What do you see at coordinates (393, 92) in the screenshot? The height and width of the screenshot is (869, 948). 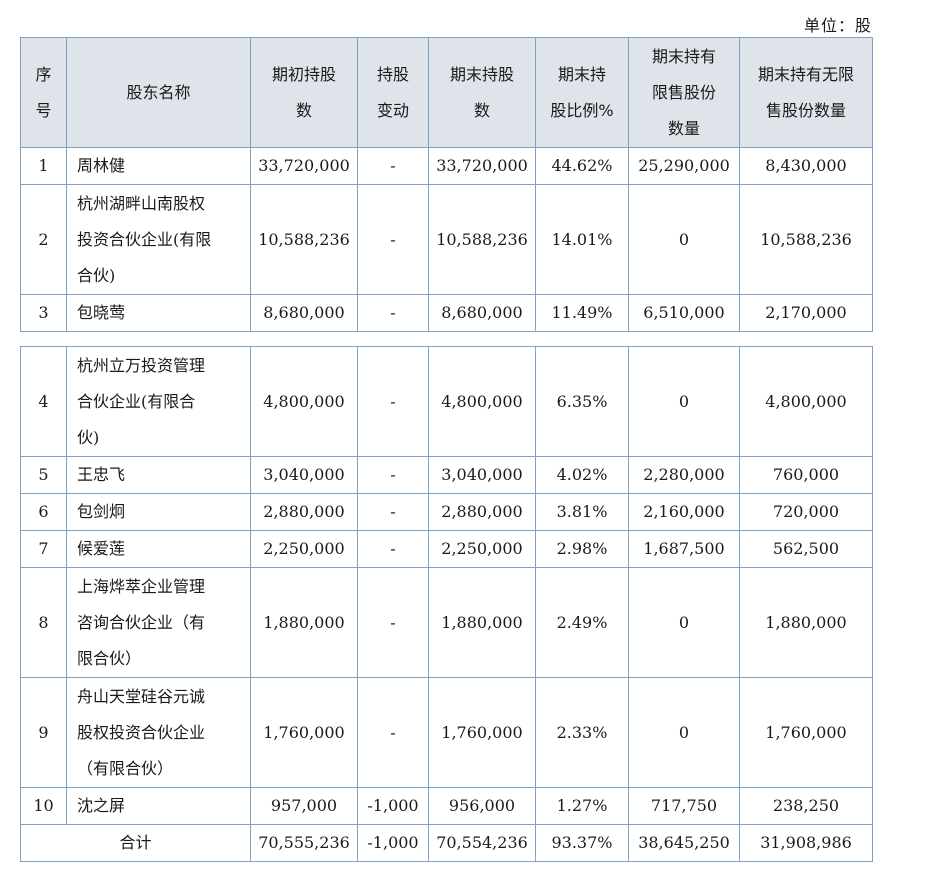 I see `header-change: 持股 变动` at bounding box center [393, 92].